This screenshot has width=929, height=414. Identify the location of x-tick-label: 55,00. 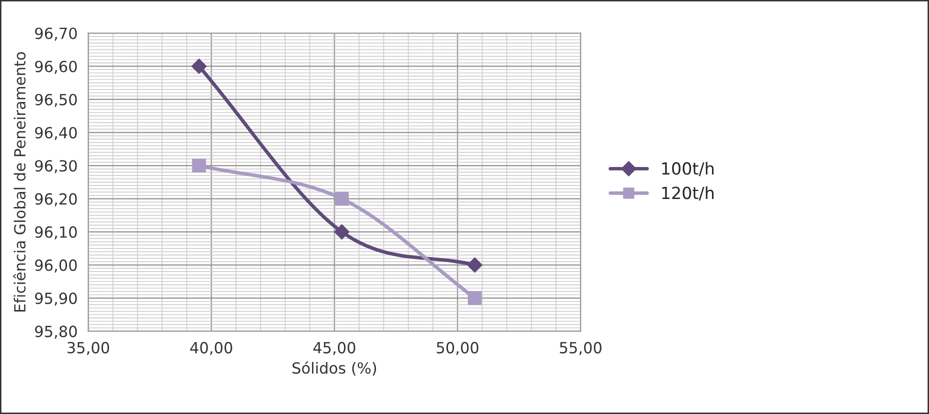
(581, 348).